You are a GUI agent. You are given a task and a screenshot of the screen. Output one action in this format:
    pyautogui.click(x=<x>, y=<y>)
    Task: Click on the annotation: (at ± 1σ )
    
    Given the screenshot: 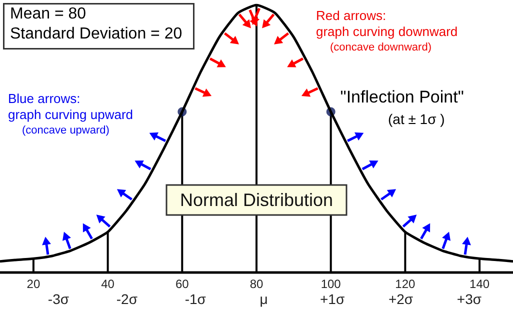 What is the action you would take?
    pyautogui.click(x=416, y=119)
    